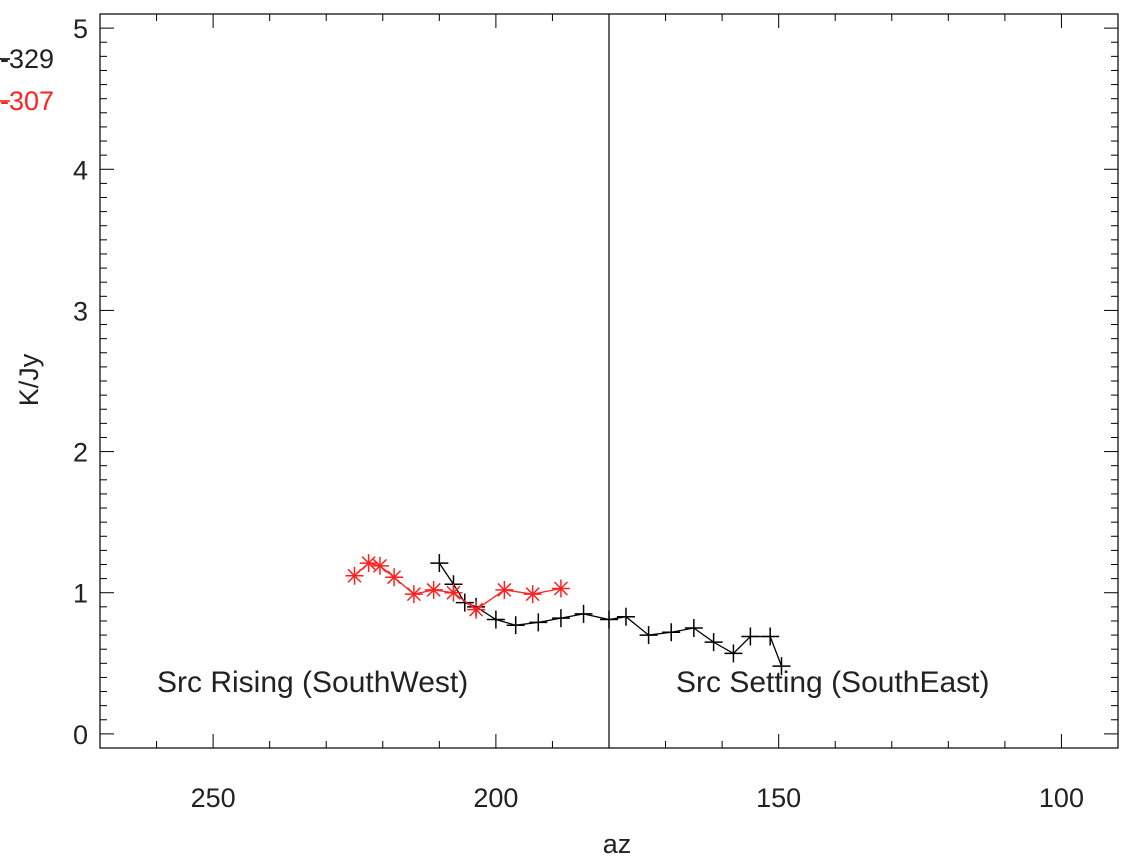  I want to click on annotation-src-rising: Src Rising (SouthWest), so click(312, 682).